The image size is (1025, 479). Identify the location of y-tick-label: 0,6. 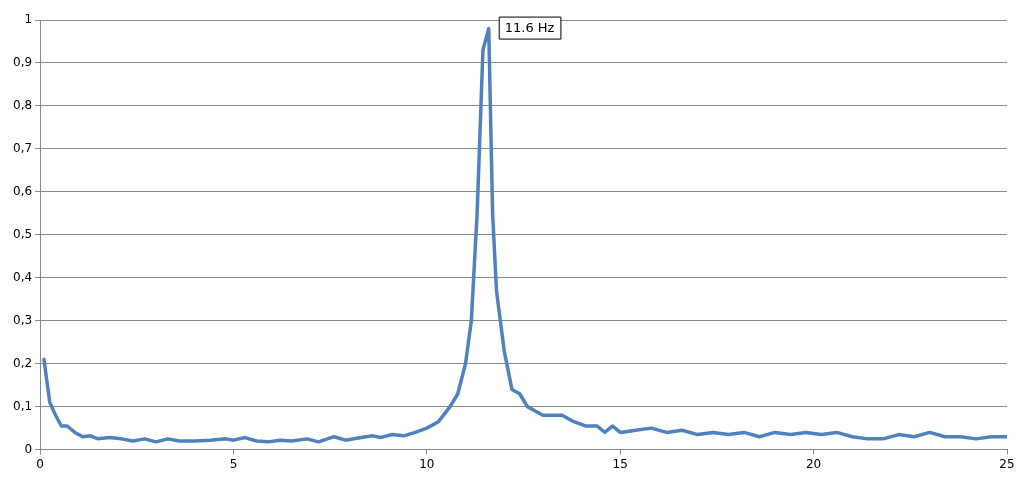
(22, 190).